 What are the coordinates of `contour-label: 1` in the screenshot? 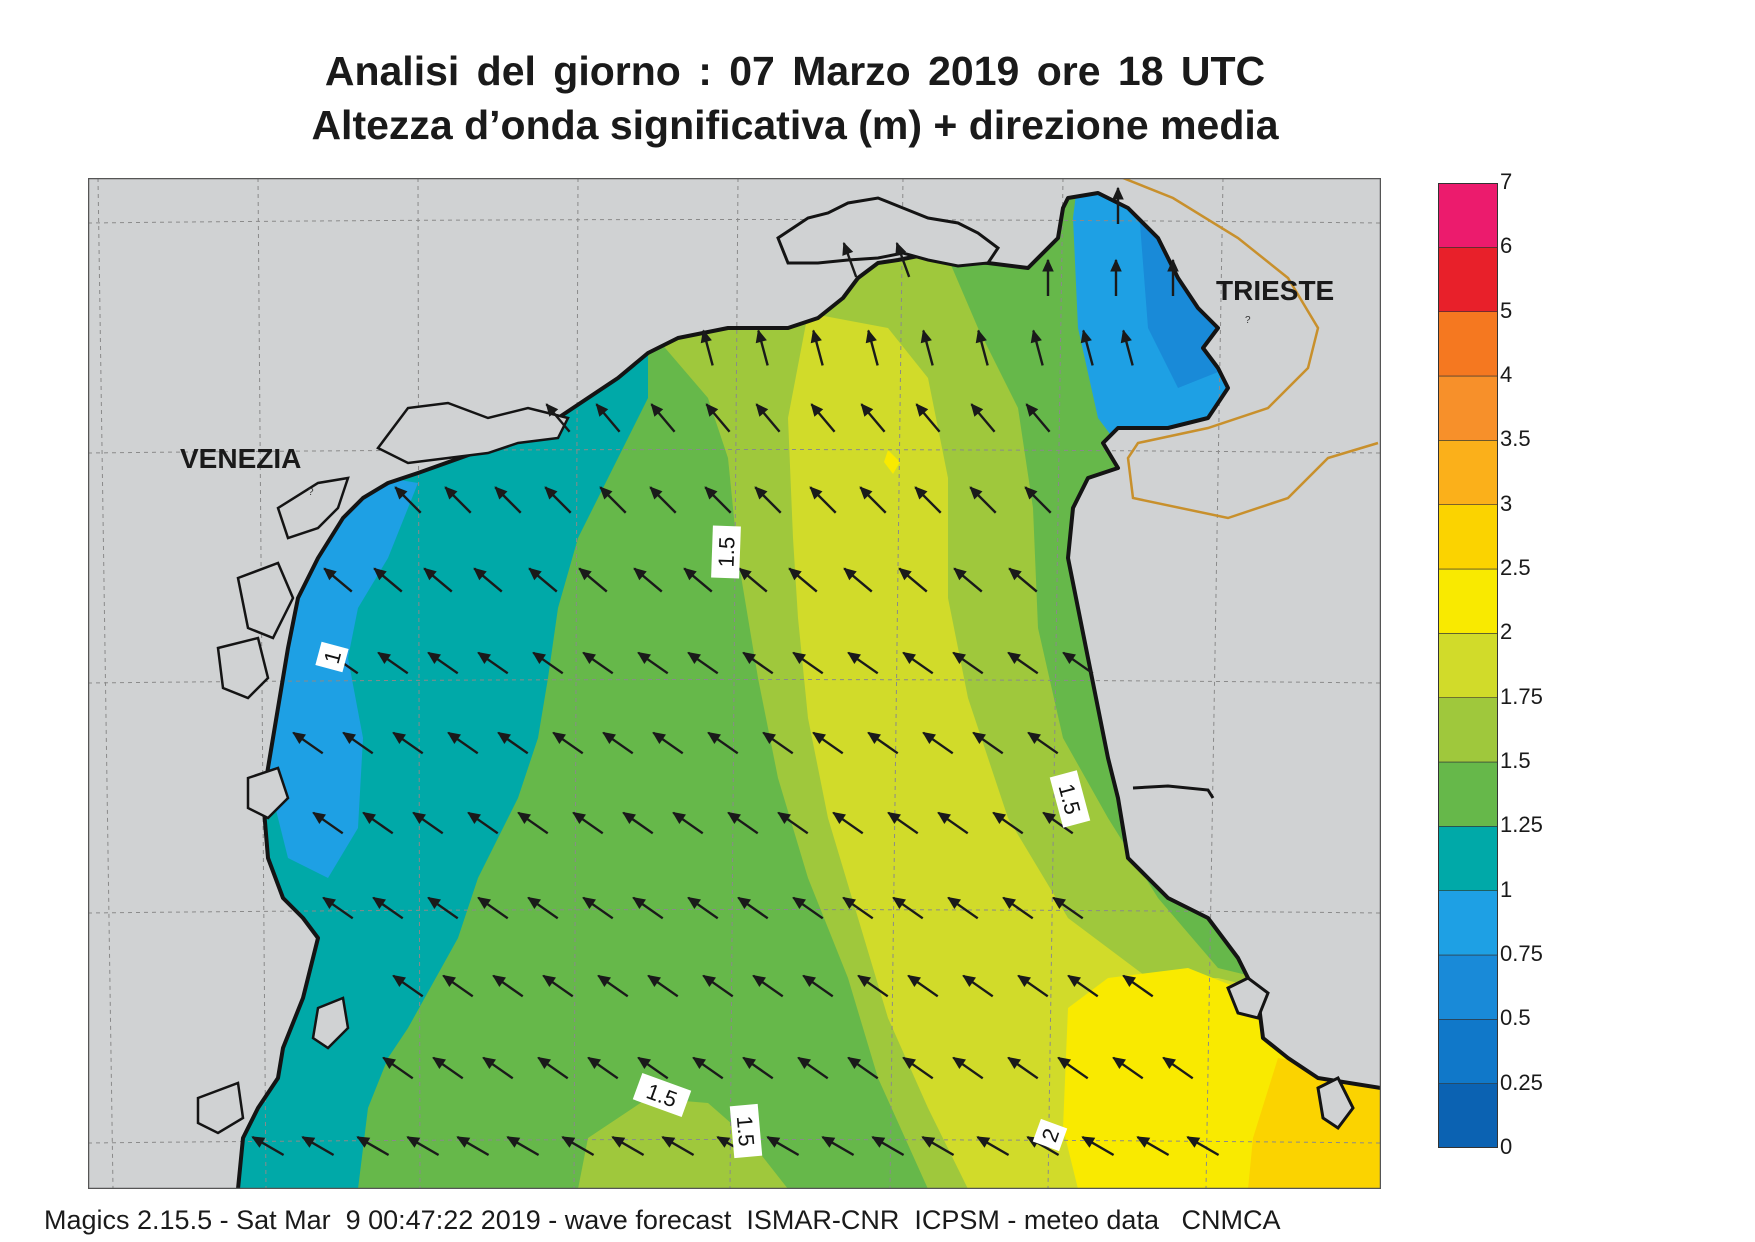 It's located at (332, 657).